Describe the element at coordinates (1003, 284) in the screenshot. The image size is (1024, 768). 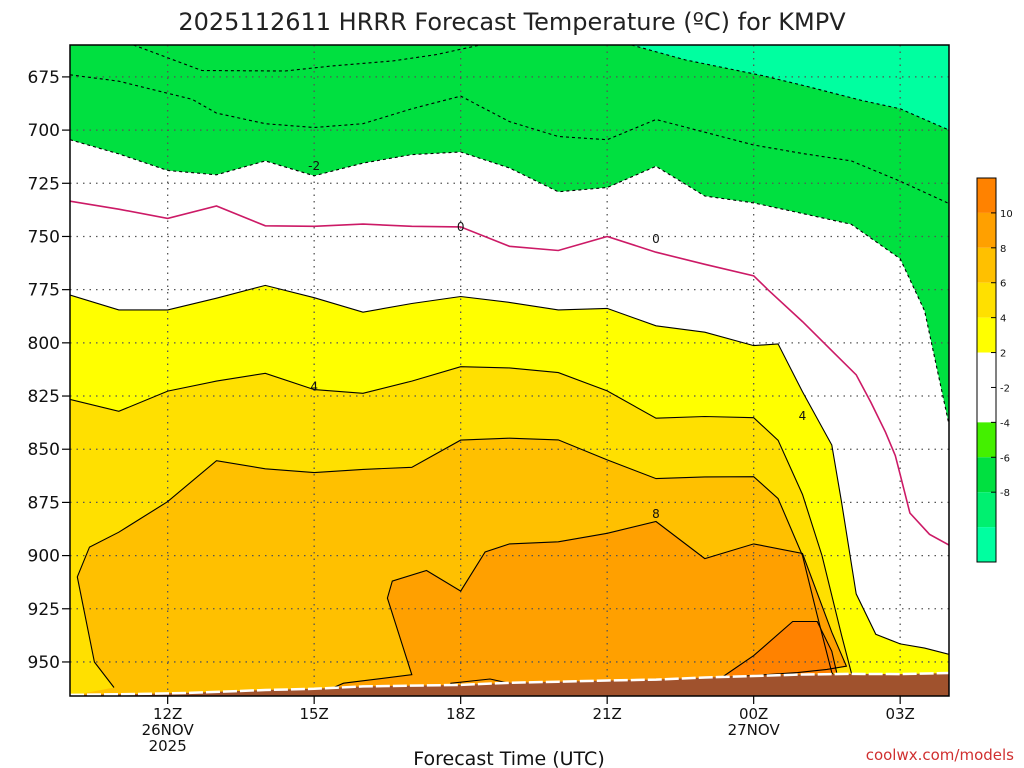
I see `colorbar-label-2: 6` at that location.